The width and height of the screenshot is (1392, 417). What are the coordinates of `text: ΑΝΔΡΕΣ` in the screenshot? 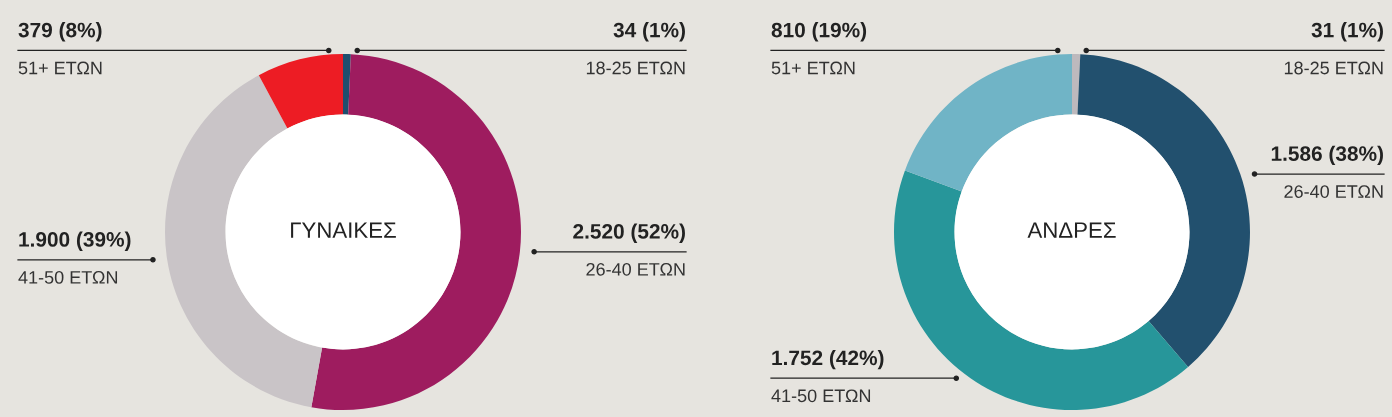 It's located at (1071, 230).